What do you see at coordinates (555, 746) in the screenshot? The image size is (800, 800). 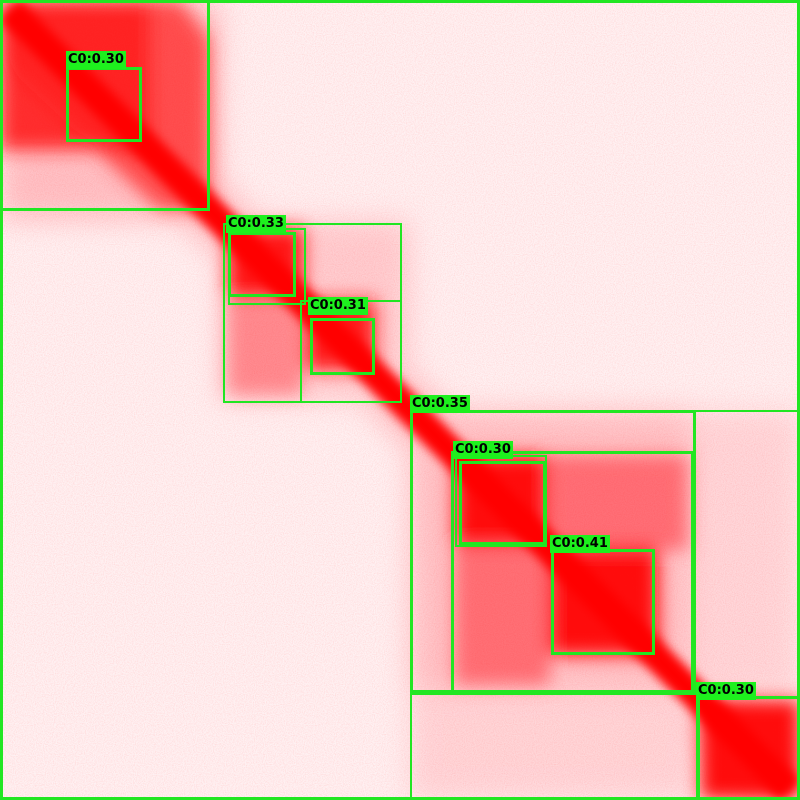 I see `region-box-bottom-strip` at bounding box center [555, 746].